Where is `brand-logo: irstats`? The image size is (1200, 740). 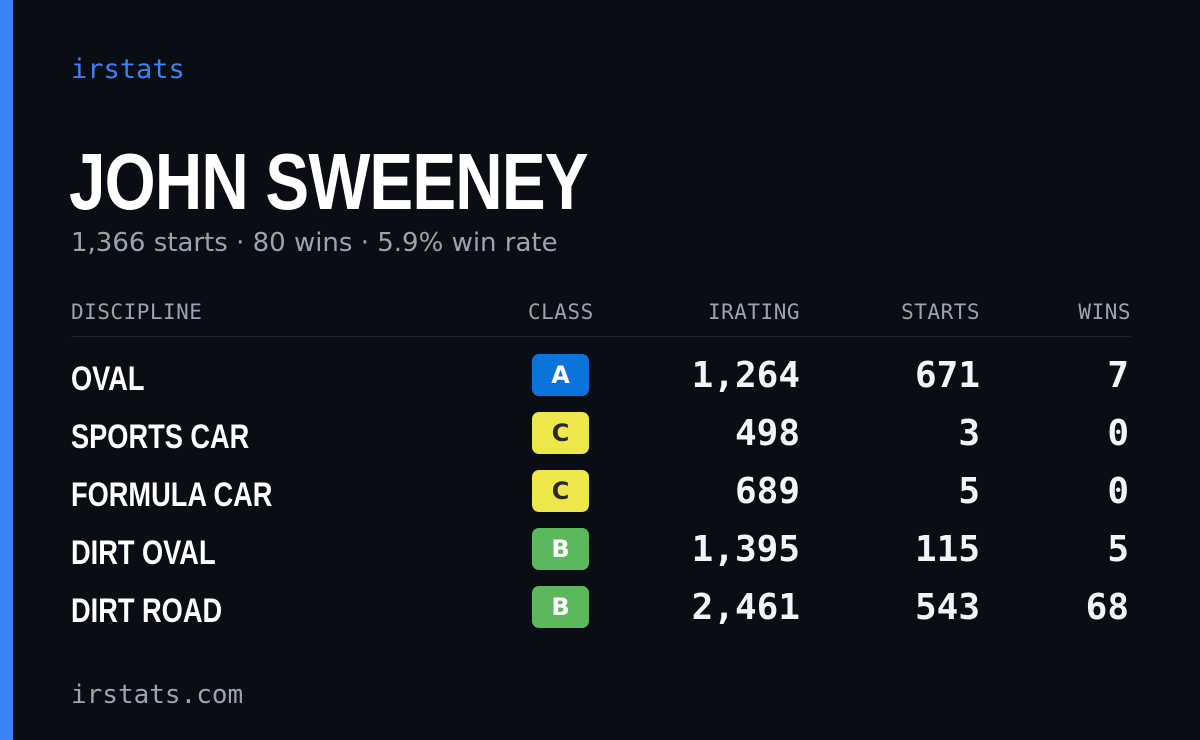
brand-logo: irstats is located at coordinates (128, 69).